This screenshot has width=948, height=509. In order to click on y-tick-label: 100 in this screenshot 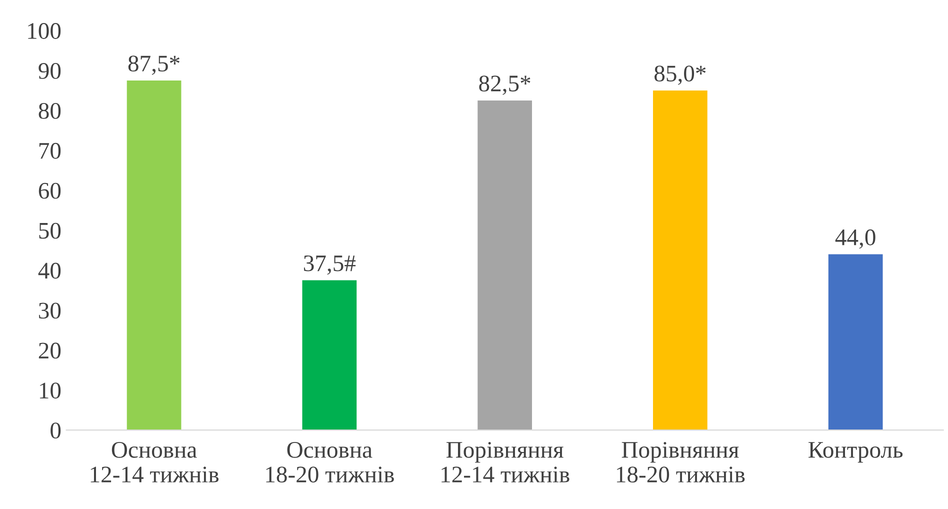, I will do `click(44, 31)`.